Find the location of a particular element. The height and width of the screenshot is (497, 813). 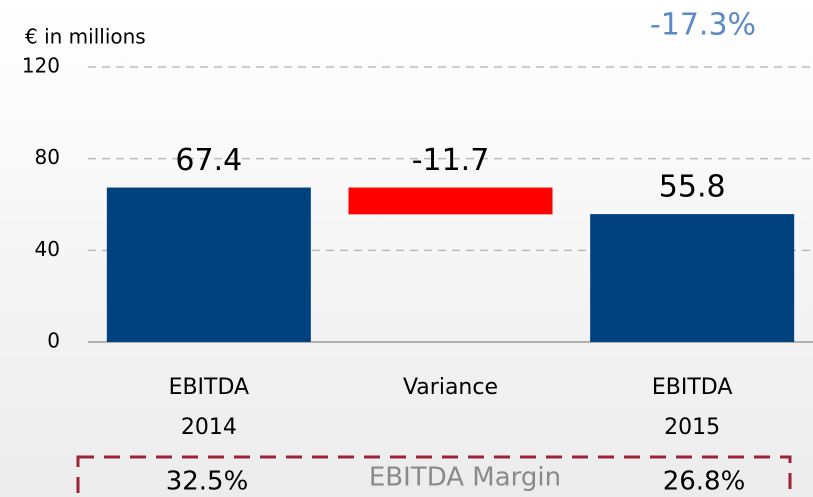

data-label: 55.8 is located at coordinates (692, 187).